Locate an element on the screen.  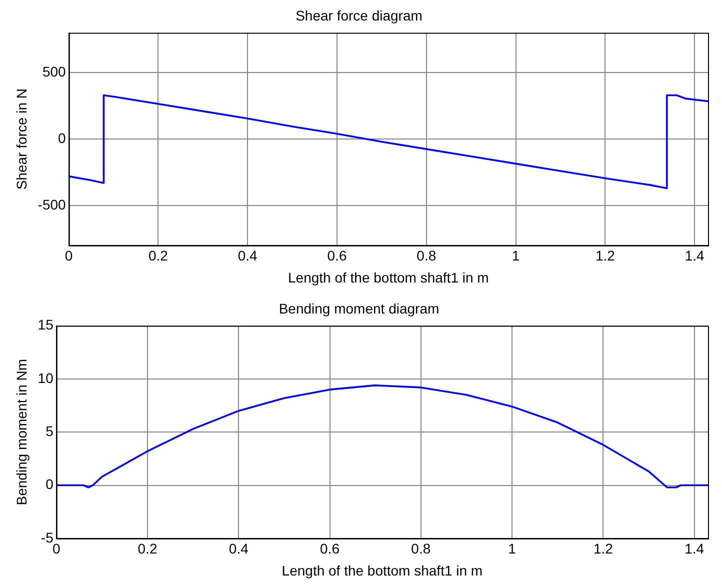
chart-title: Shear force diagram is located at coordinates (359, 15).